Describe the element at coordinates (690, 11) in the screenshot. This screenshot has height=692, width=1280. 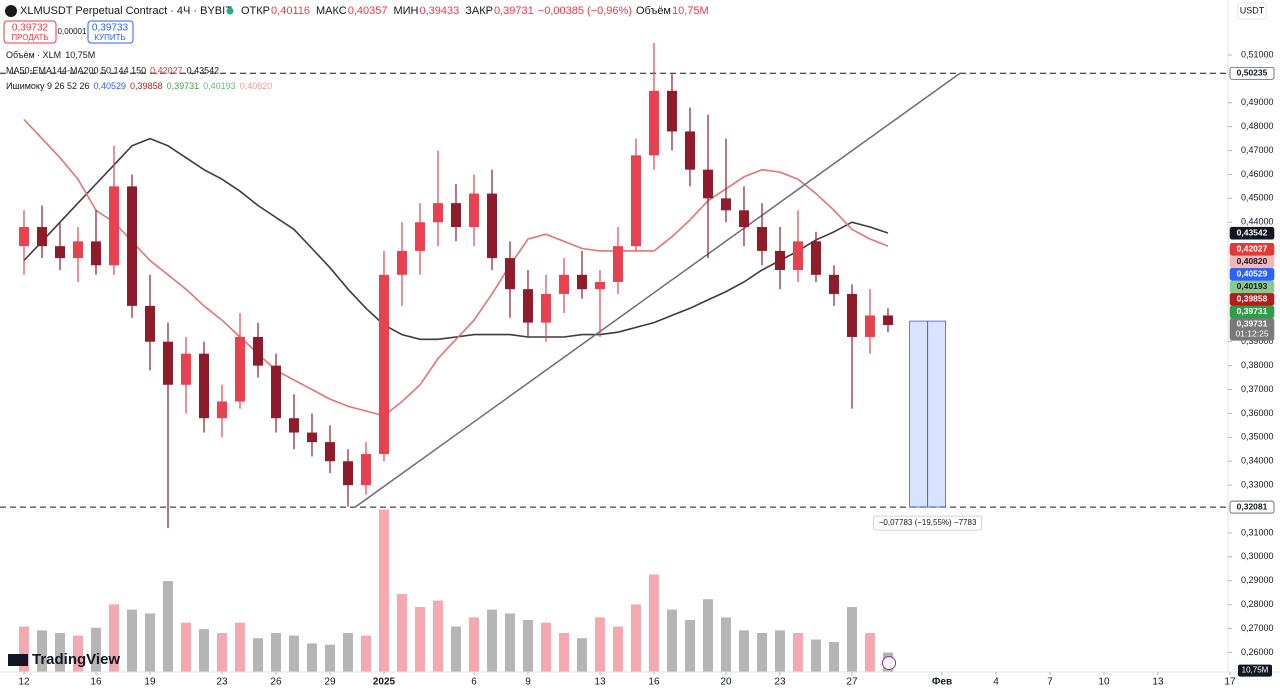
I see `volume-value: 10,75M` at that location.